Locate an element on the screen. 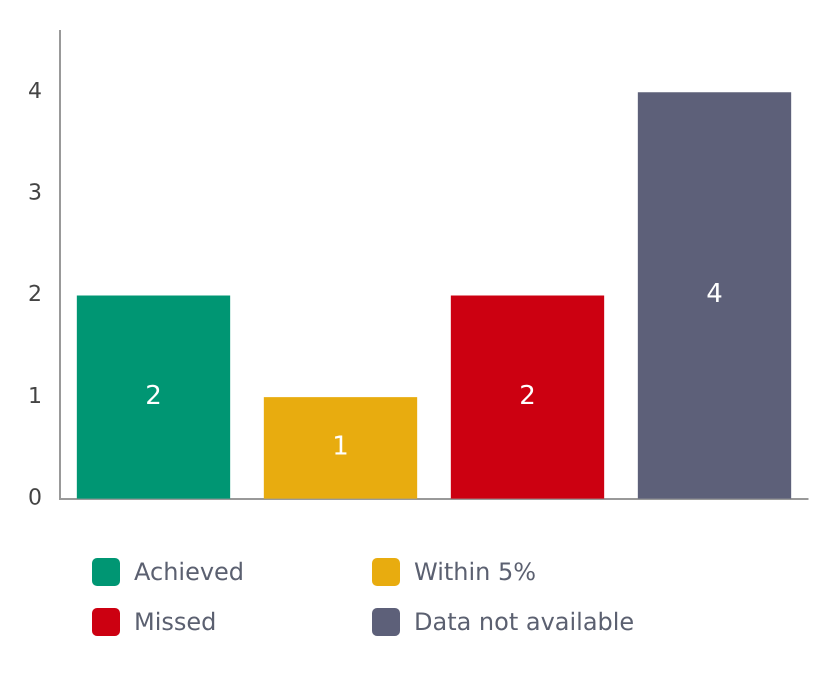 This screenshot has width=818, height=694. y-tick-label: 2 is located at coordinates (35, 295).